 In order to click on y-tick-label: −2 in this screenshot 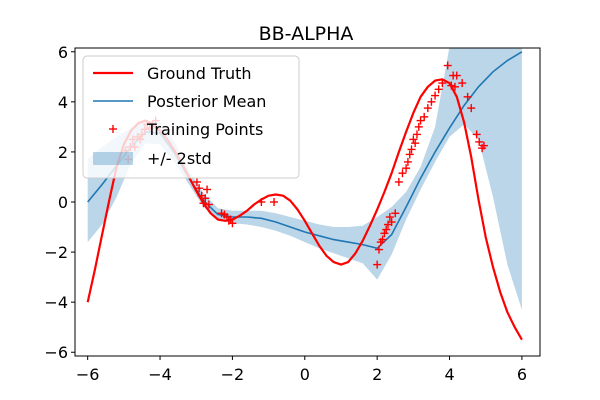, I will do `click(56, 252)`.